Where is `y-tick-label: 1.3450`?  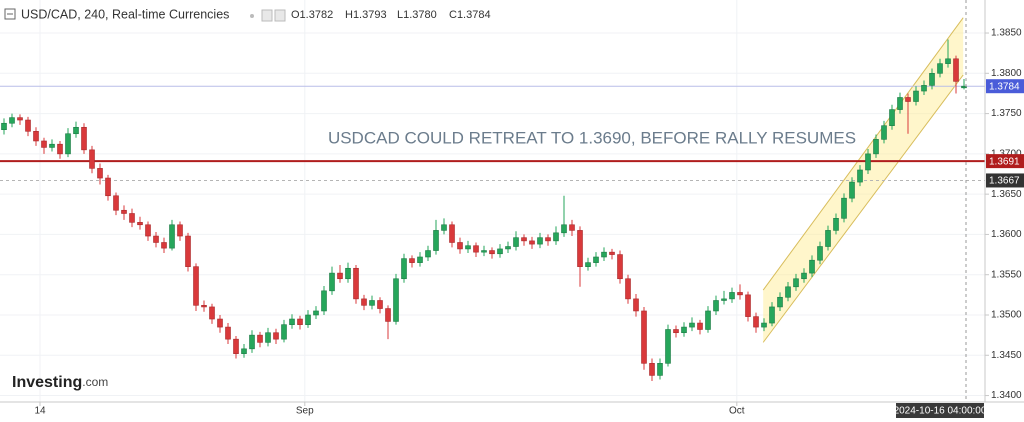
y-tick-label: 1.3450 is located at coordinates (1006, 355).